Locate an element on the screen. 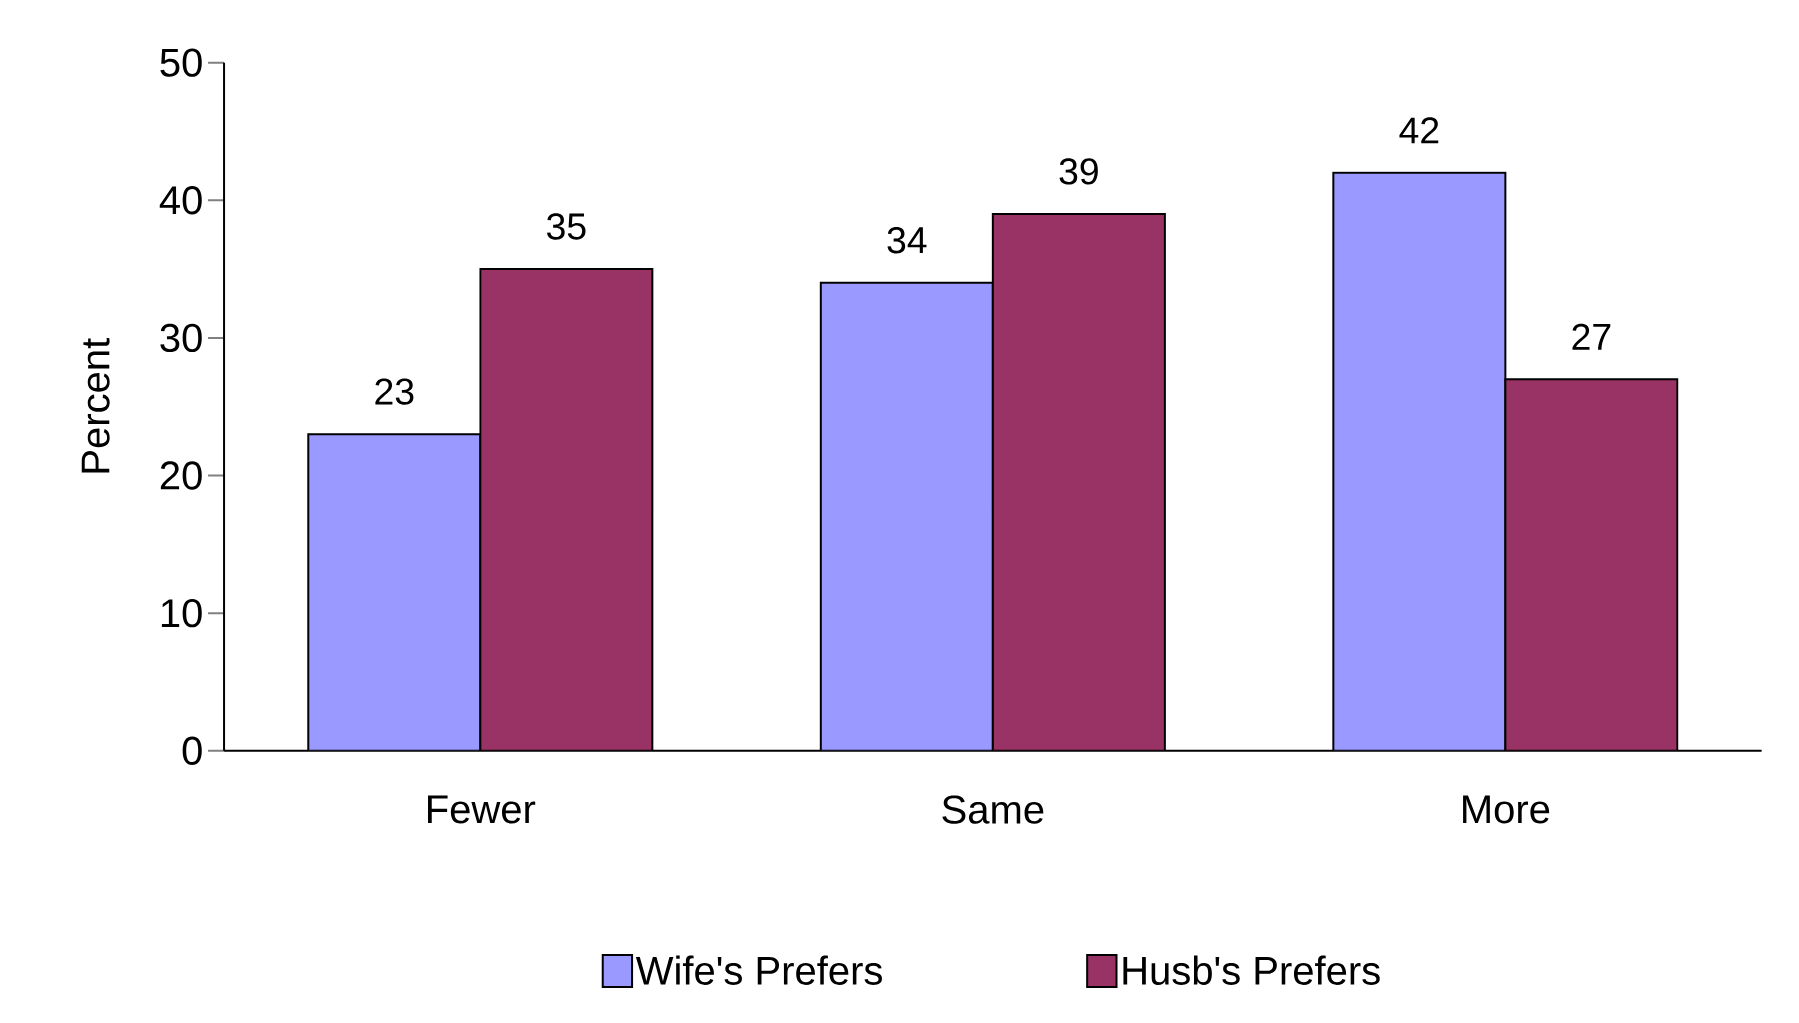  x-tick-label: Fewer is located at coordinates (482, 809).